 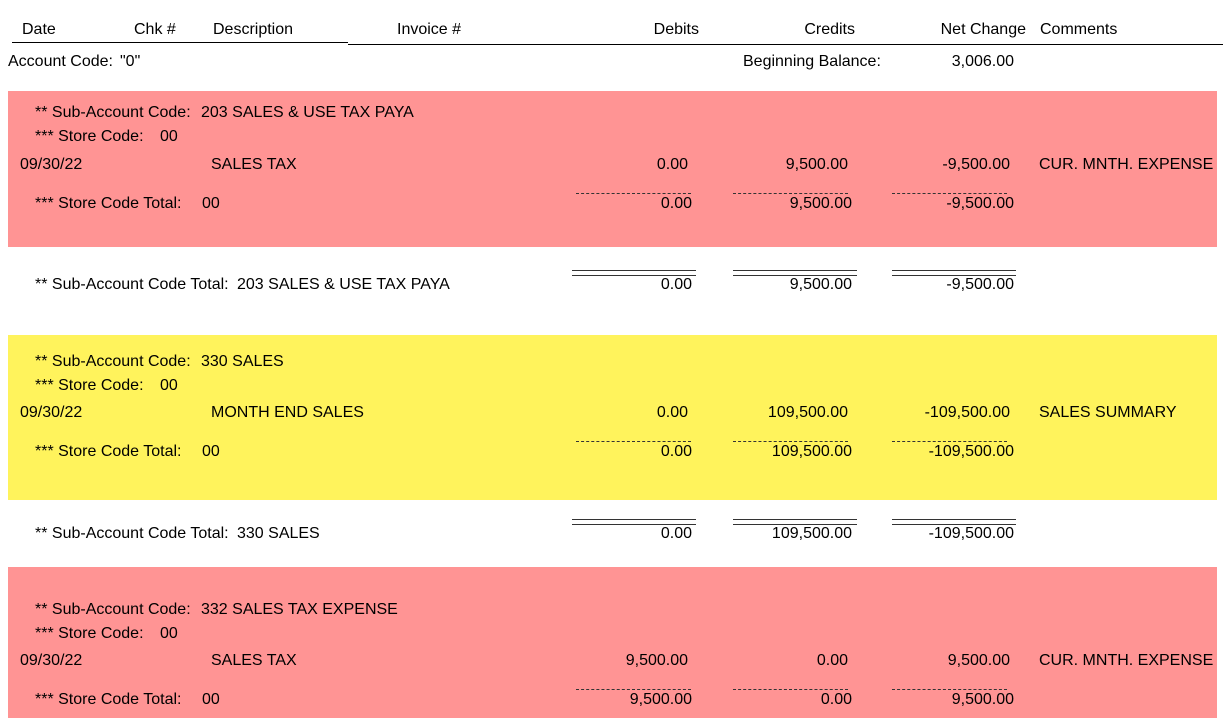 I want to click on store-total-debits: 9,500.00, so click(x=660, y=699).